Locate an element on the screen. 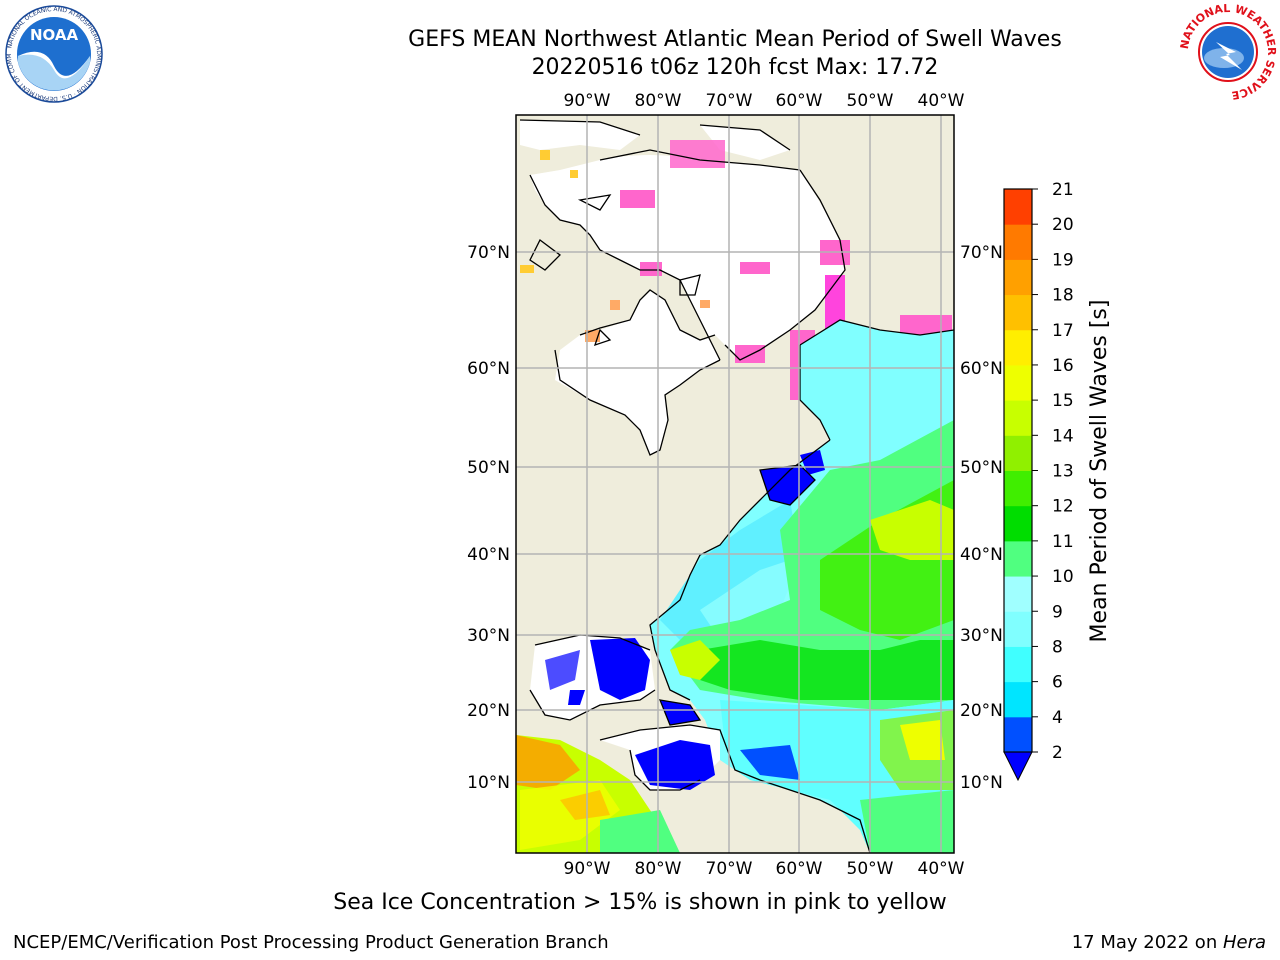 This screenshot has width=1280, height=960. lon-label-bottom-80: 80°W is located at coordinates (658, 869).